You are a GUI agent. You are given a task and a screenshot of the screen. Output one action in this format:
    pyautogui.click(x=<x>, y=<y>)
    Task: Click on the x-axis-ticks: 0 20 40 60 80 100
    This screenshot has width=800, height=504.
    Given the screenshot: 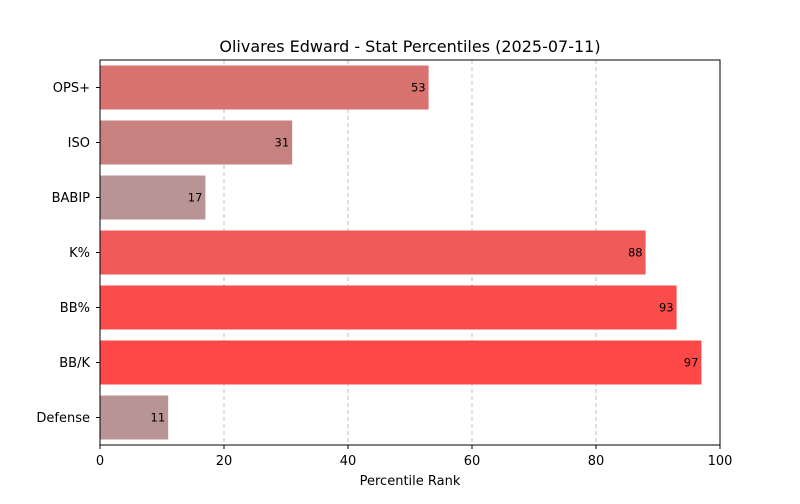 What is the action you would take?
    pyautogui.click(x=414, y=457)
    